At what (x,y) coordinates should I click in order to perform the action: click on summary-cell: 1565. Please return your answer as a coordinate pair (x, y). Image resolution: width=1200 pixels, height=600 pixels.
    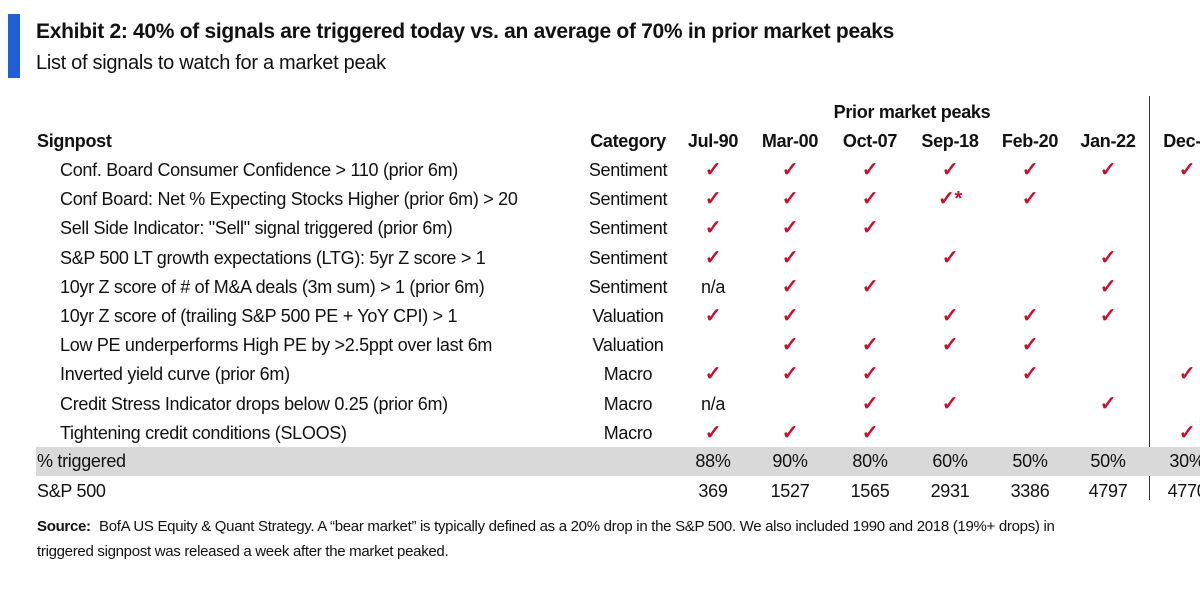
    Looking at the image, I should click on (870, 491).